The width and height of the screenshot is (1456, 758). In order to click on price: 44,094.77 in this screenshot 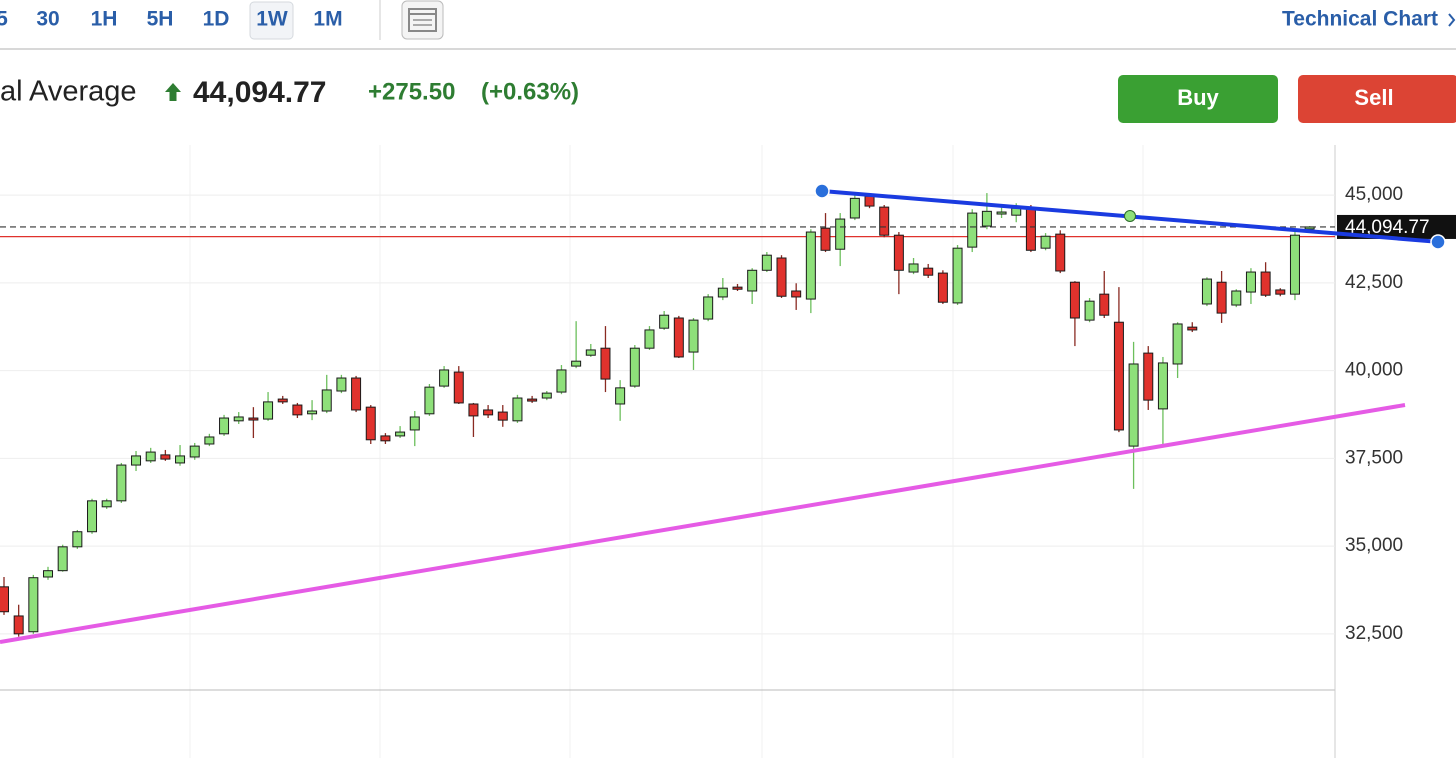, I will do `click(259, 92)`.